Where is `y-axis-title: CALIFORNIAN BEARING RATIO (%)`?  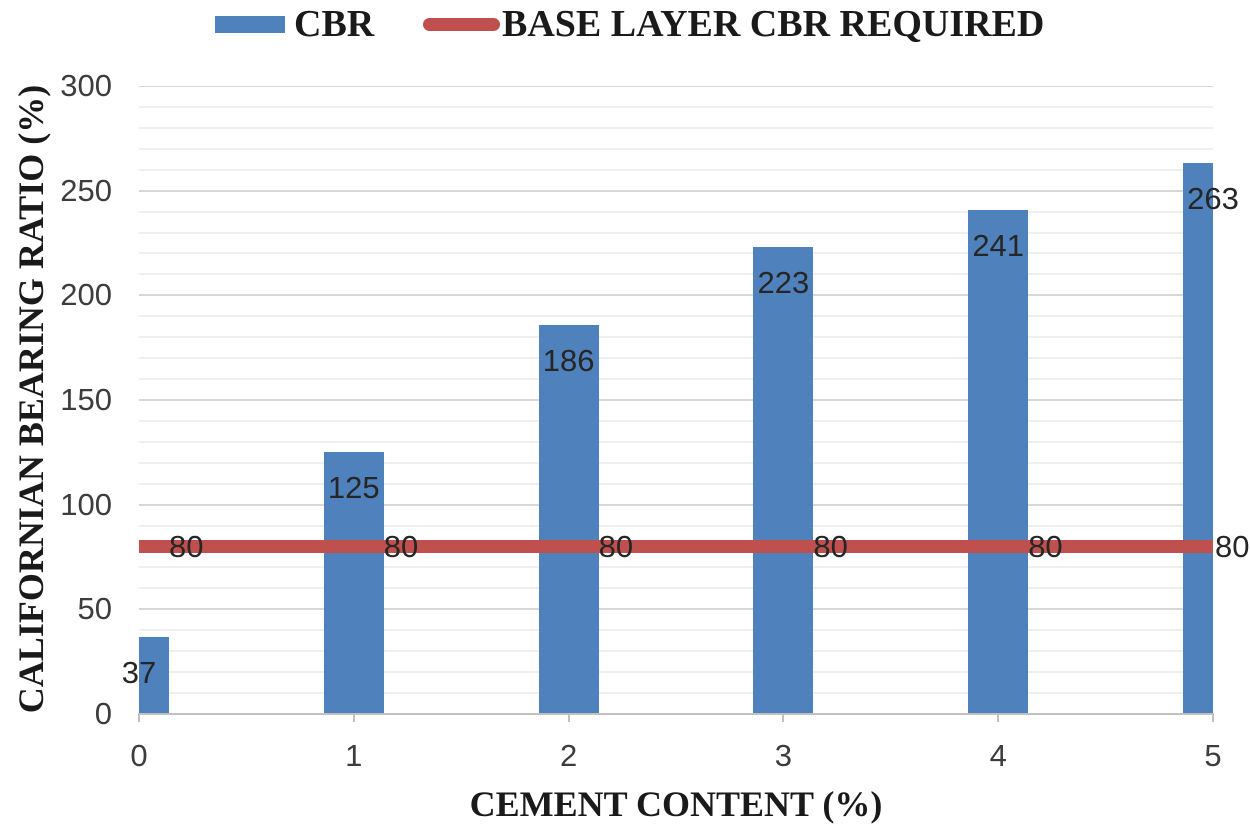 y-axis-title: CALIFORNIAN BEARING RATIO (%) is located at coordinates (31, 399).